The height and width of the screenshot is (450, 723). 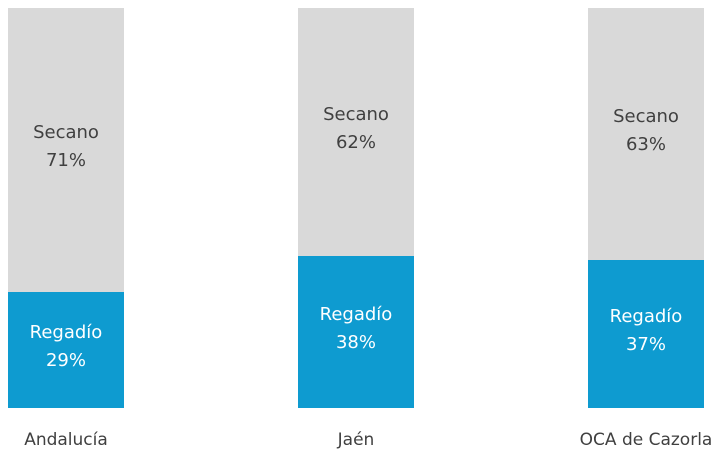 What do you see at coordinates (356, 142) in the screenshot?
I see `data-label-secano-jaen: 62%` at bounding box center [356, 142].